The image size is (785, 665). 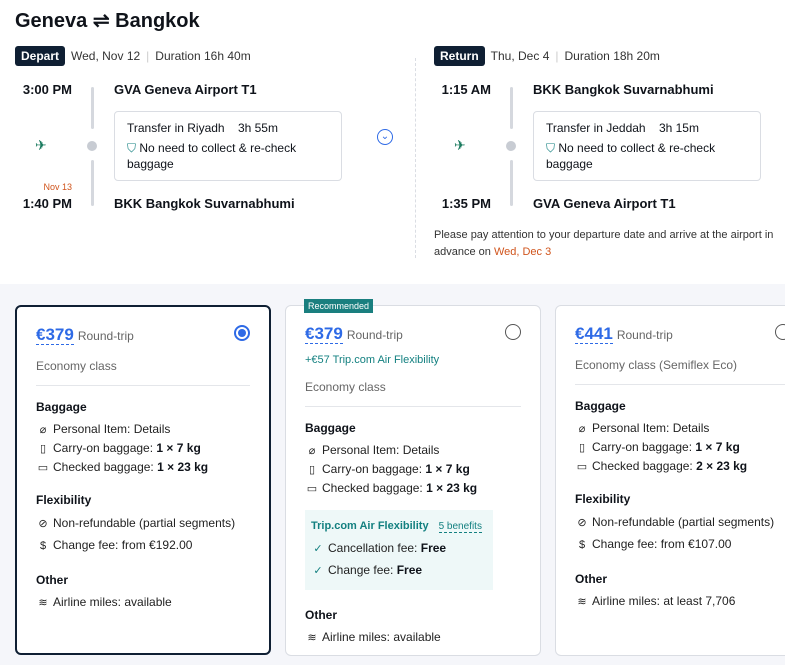 I want to click on no-bag-icon: ⌀, so click(x=582, y=429).